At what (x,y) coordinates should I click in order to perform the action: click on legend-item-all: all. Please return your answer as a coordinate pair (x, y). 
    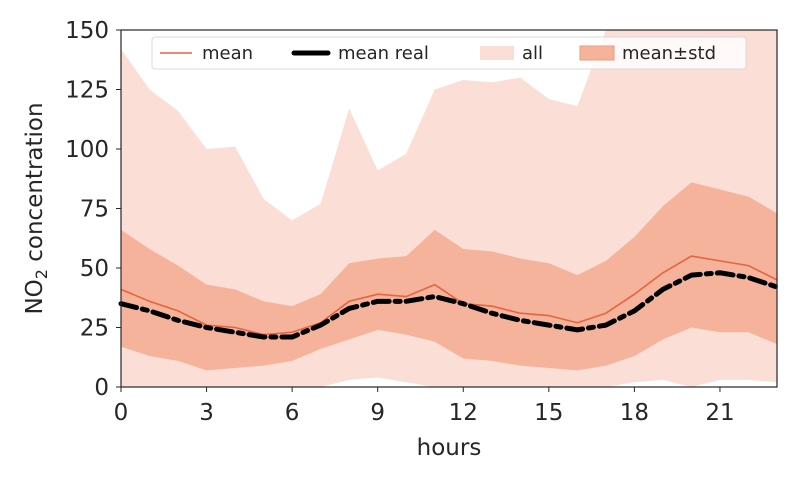
    Looking at the image, I should click on (511, 53).